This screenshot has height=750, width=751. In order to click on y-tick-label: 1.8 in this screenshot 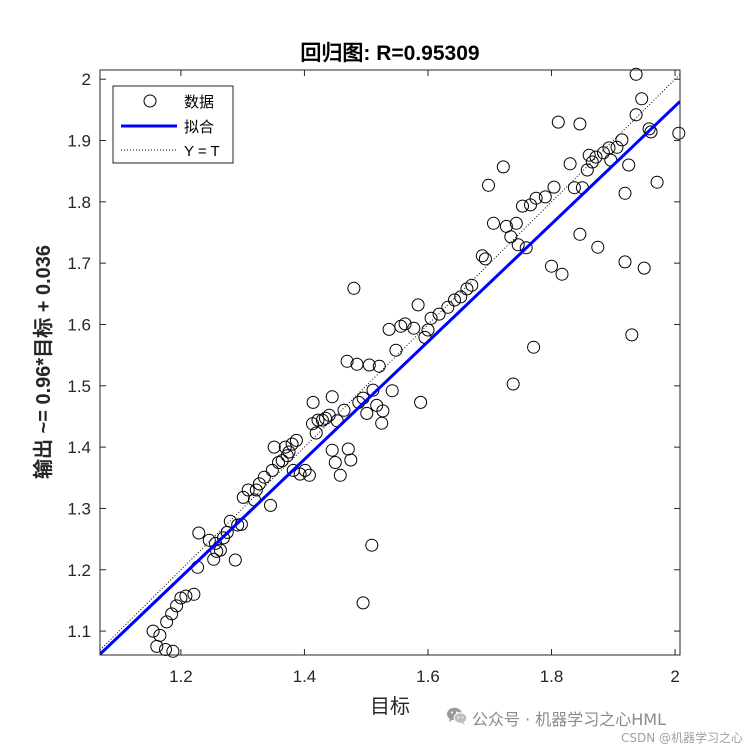, I will do `click(79, 202)`.